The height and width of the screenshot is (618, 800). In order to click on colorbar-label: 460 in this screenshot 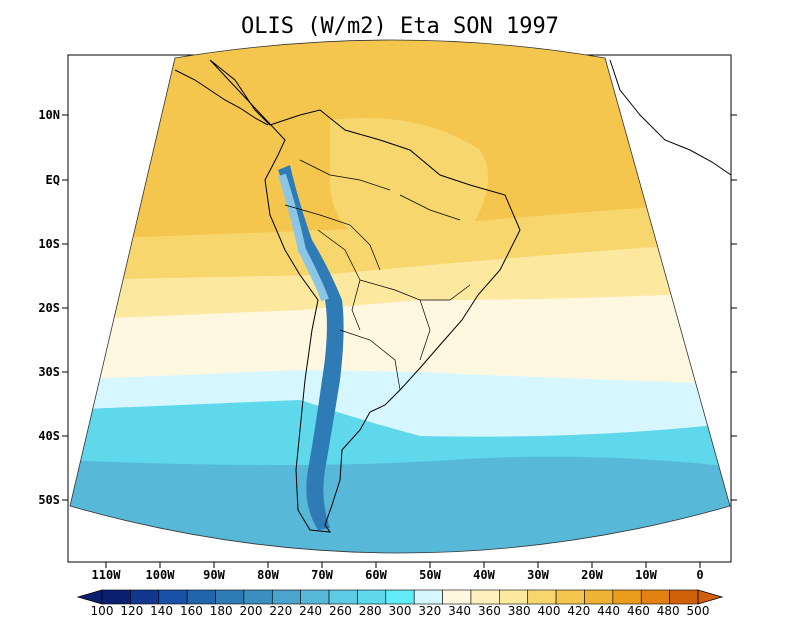, I will do `click(638, 611)`.